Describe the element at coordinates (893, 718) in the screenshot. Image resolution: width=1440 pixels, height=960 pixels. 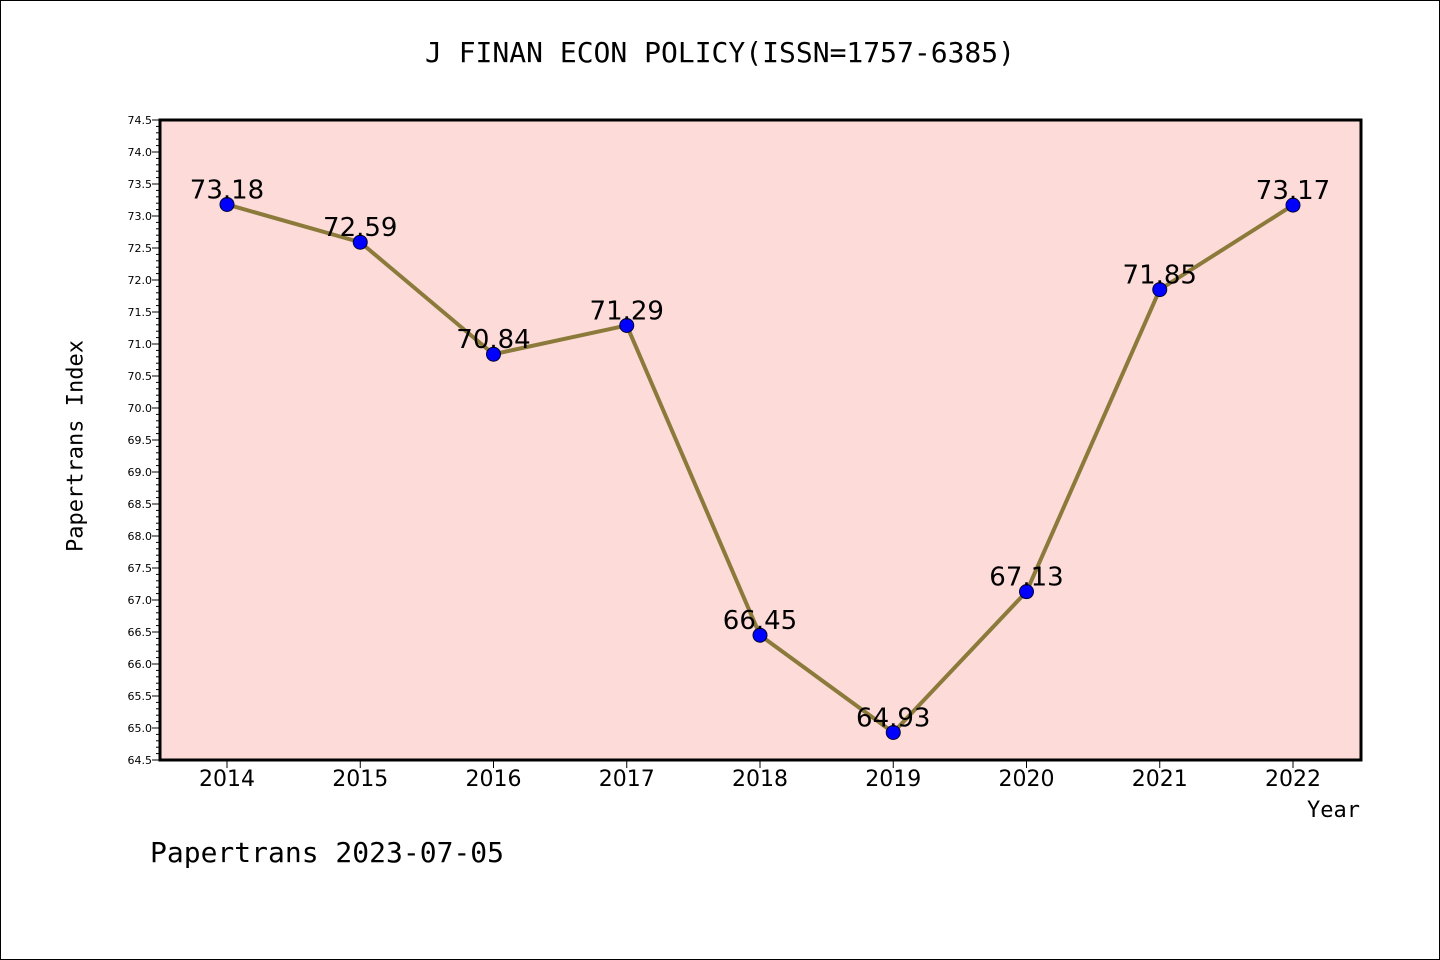
I see `data-label: 64.93` at that location.